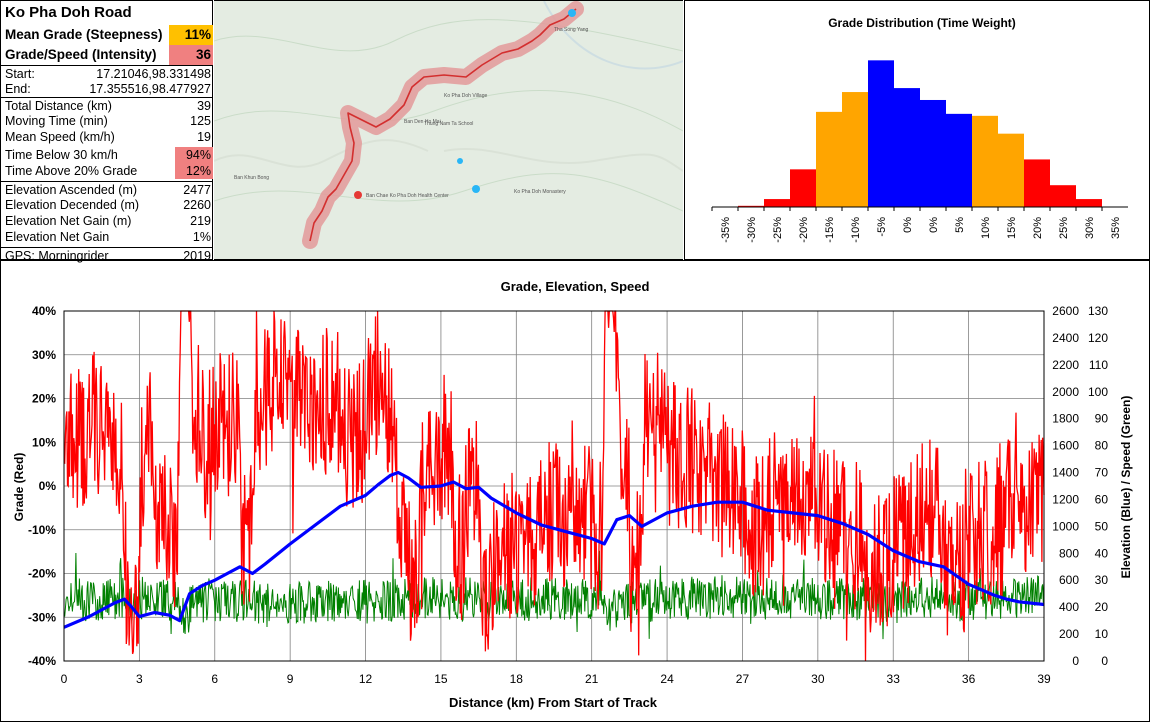 The image size is (1150, 726). I want to click on x-tick-label: 30, so click(818, 679).